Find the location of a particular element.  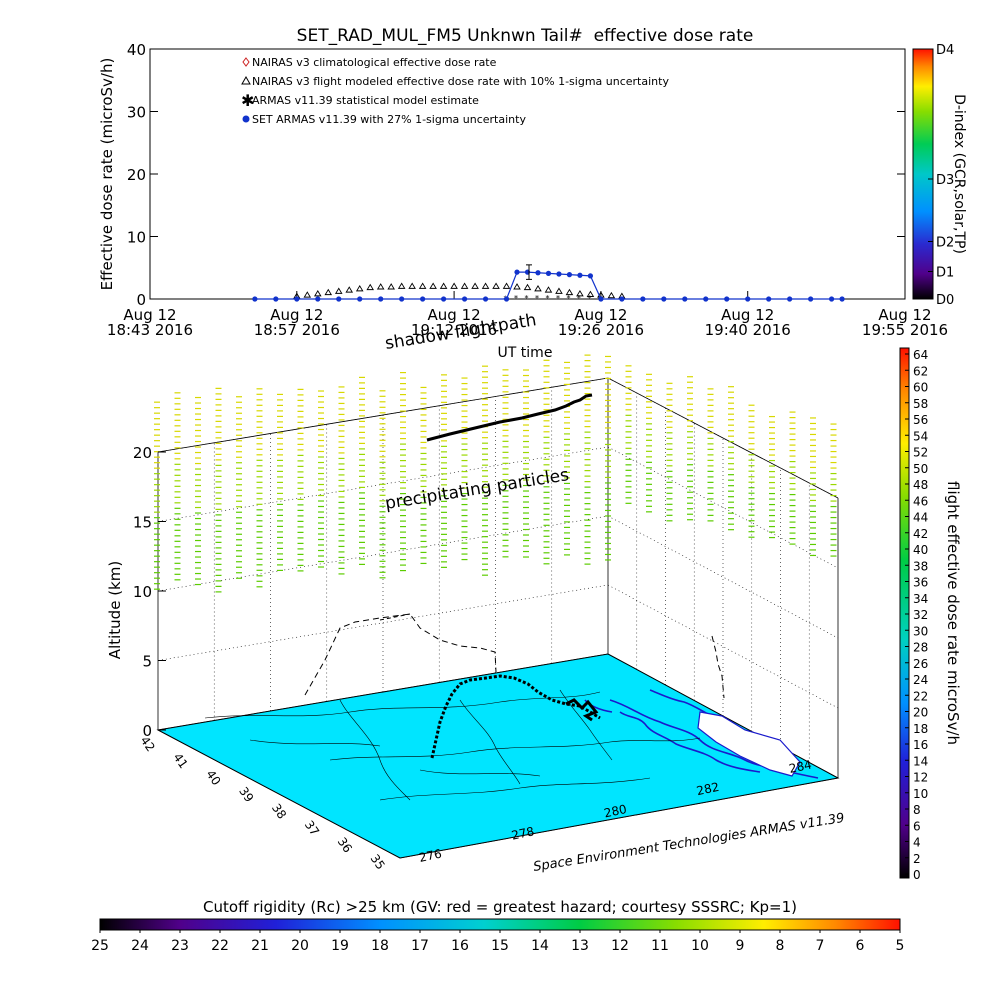

longitude-tick-label: 276 is located at coordinates (430, 855).